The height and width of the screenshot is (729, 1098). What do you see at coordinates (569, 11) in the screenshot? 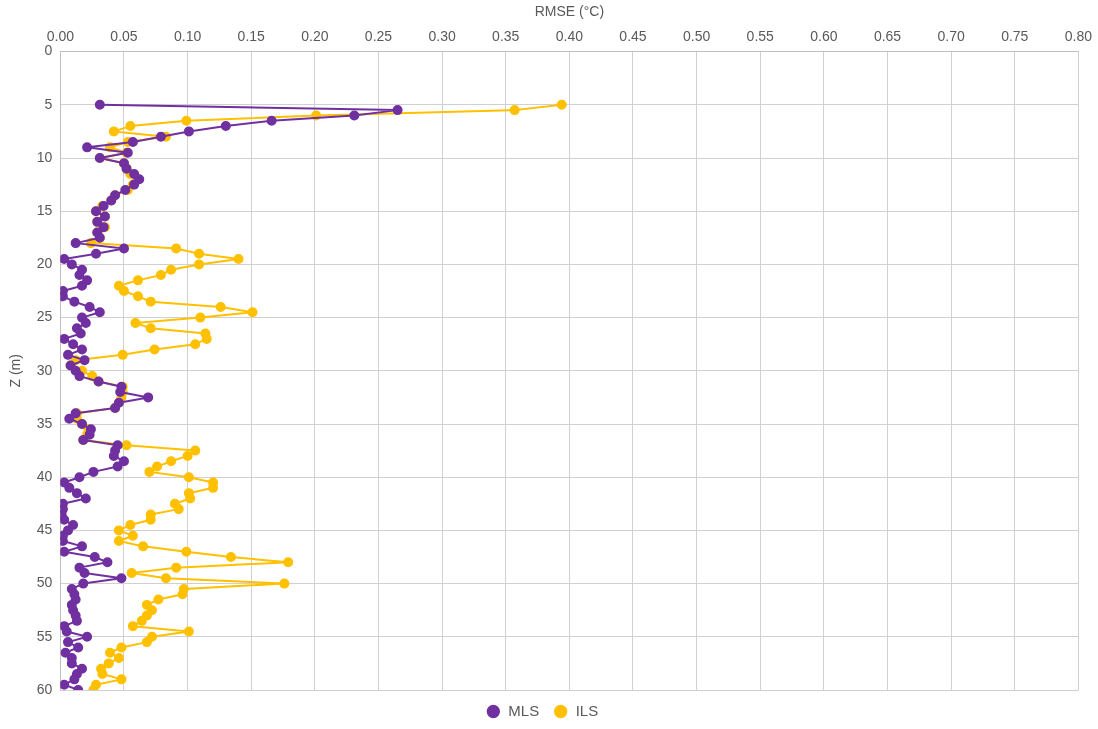
I see `x-axis-title: RMSE (°C)` at bounding box center [569, 11].